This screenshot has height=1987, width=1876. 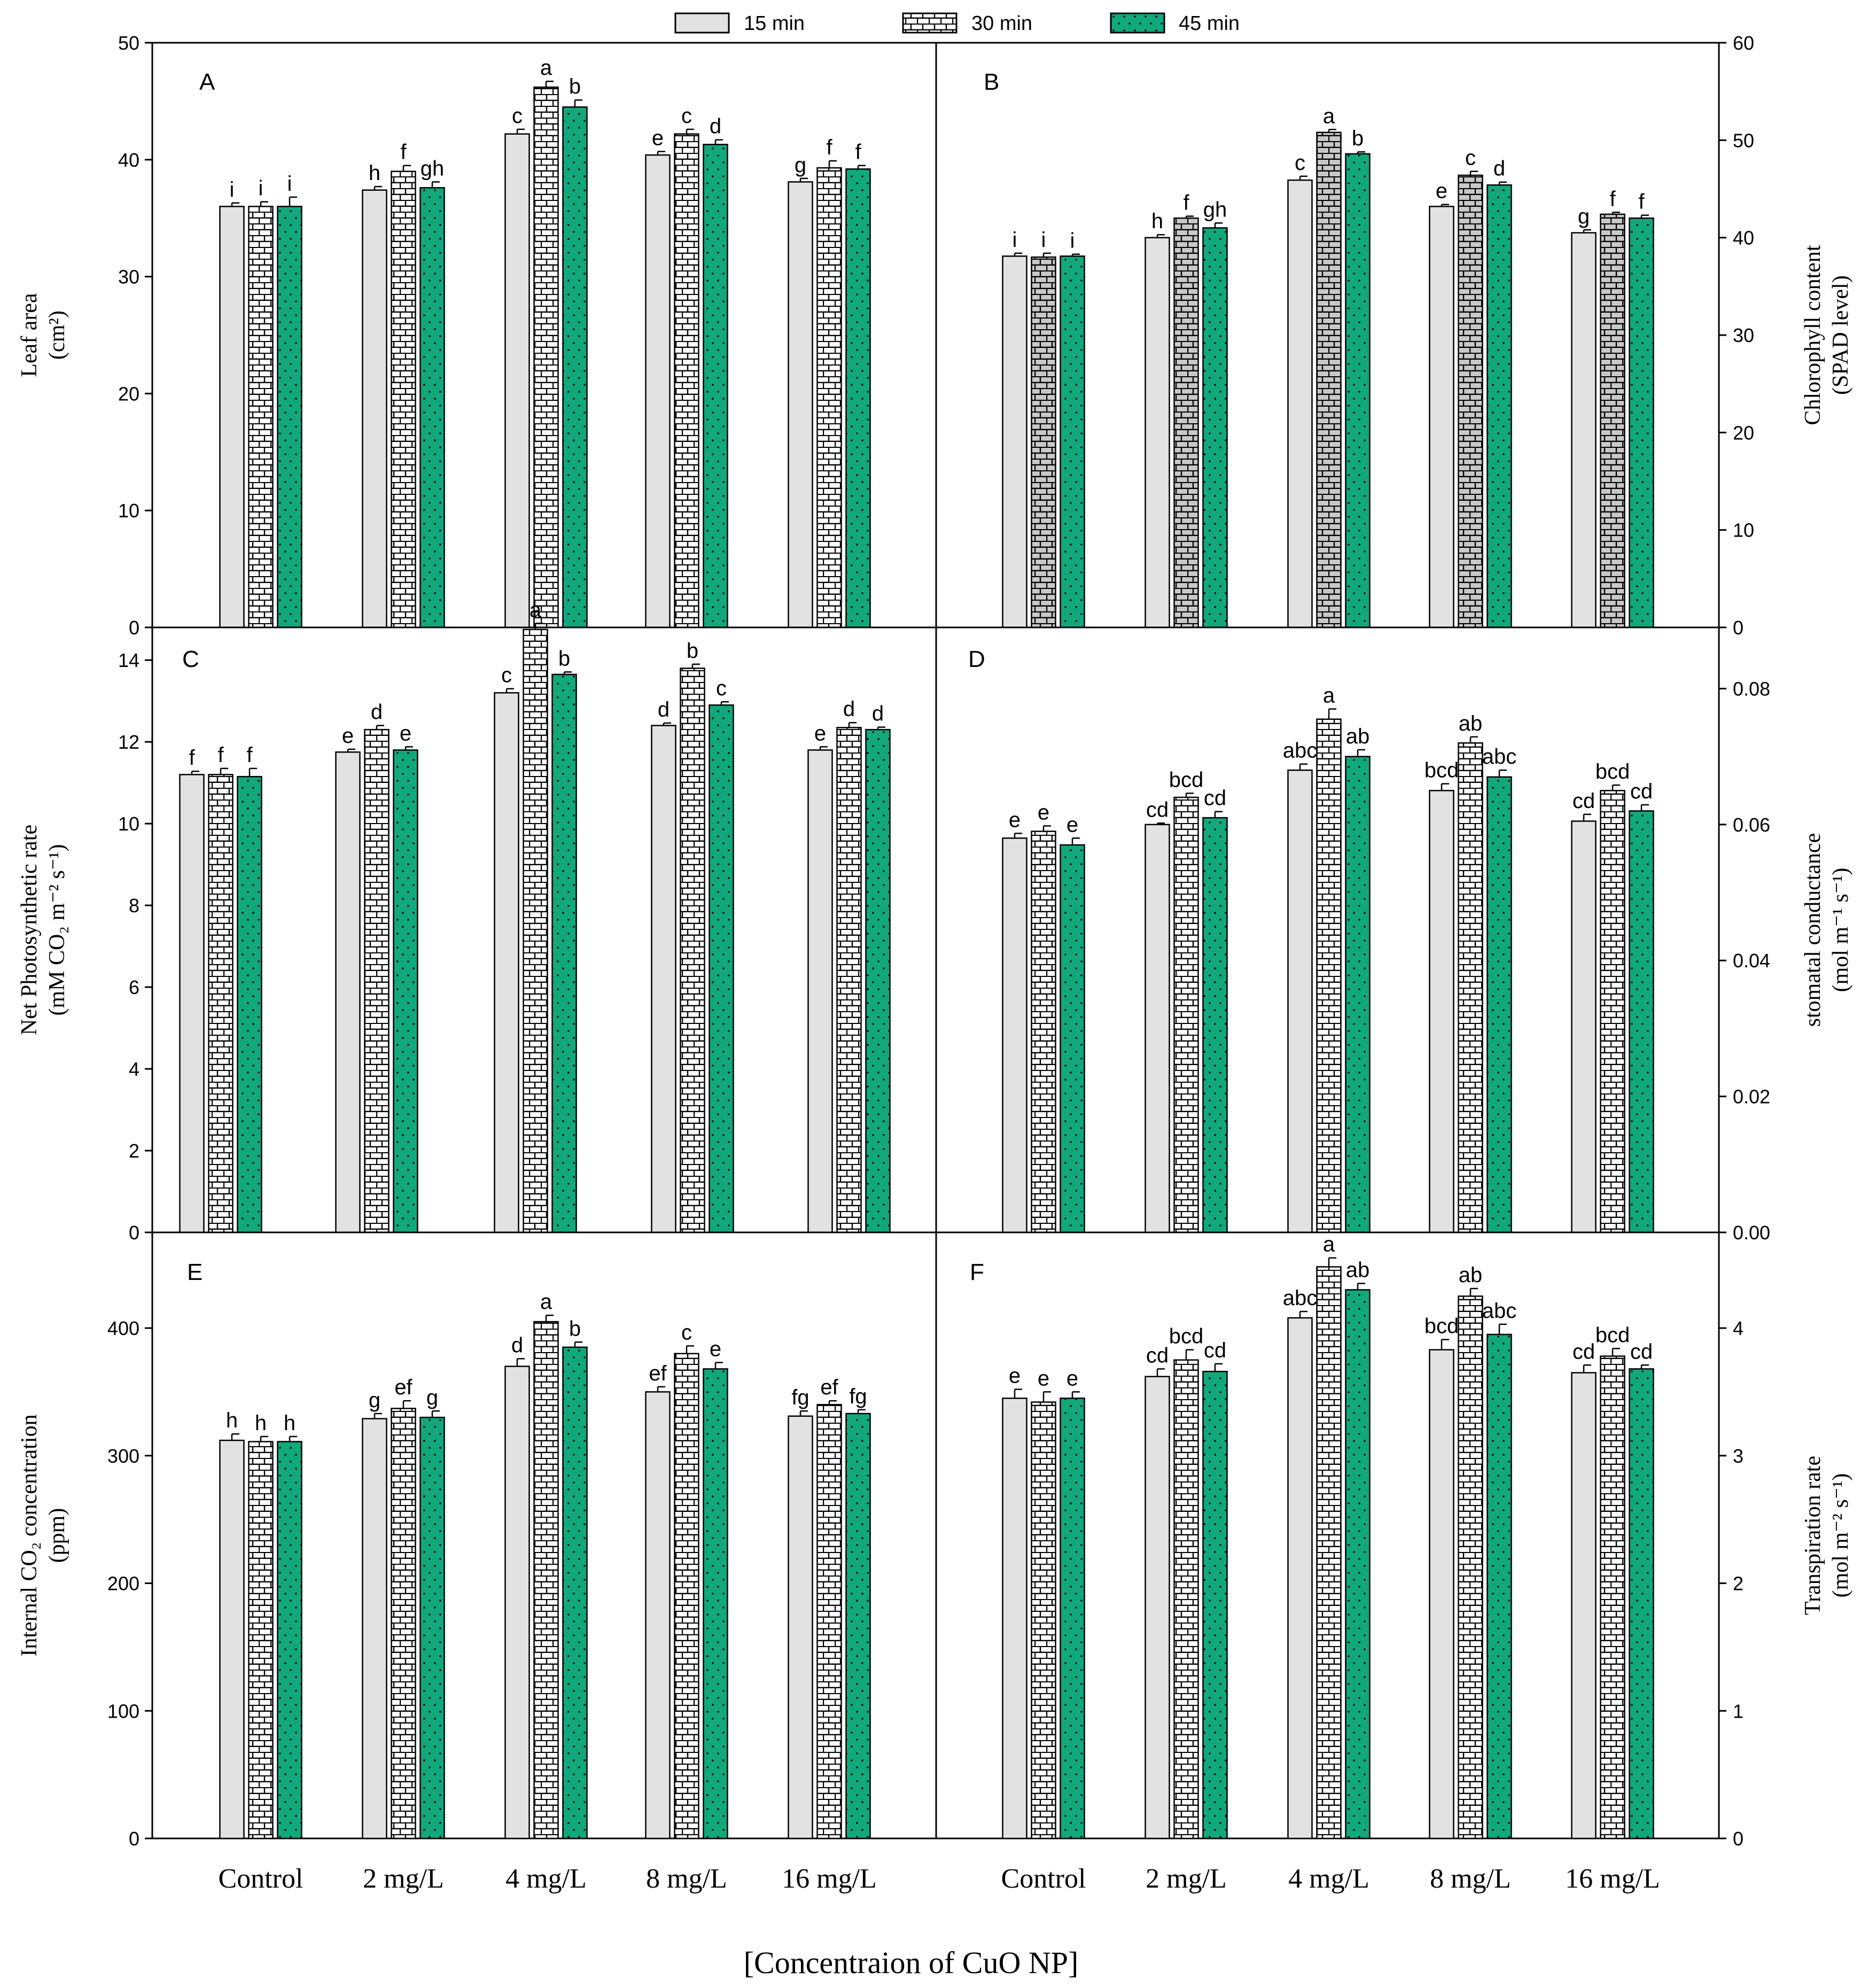 I want to click on category-label-E: 8 mg/L, so click(x=686, y=1879).